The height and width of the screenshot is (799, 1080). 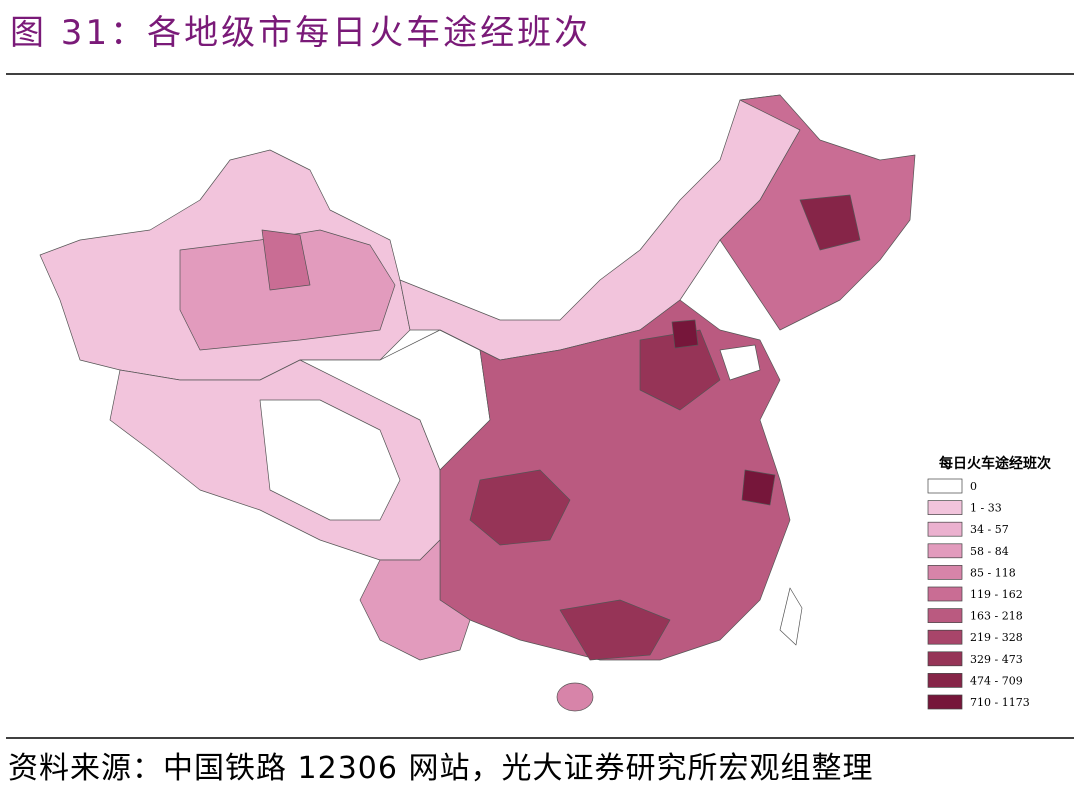 I want to click on legend-label: 710 - 1173, so click(x=1000, y=702).